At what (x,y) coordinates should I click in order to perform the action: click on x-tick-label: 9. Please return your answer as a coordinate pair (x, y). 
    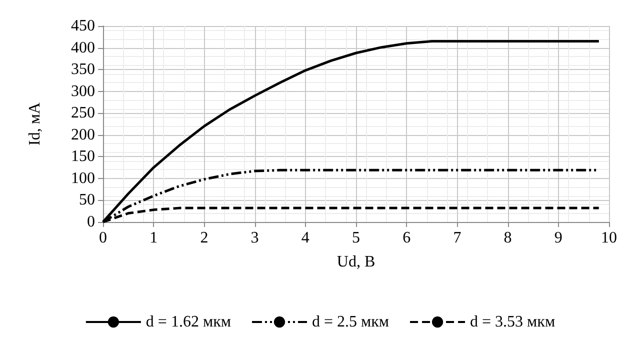
    Looking at the image, I should click on (558, 238).